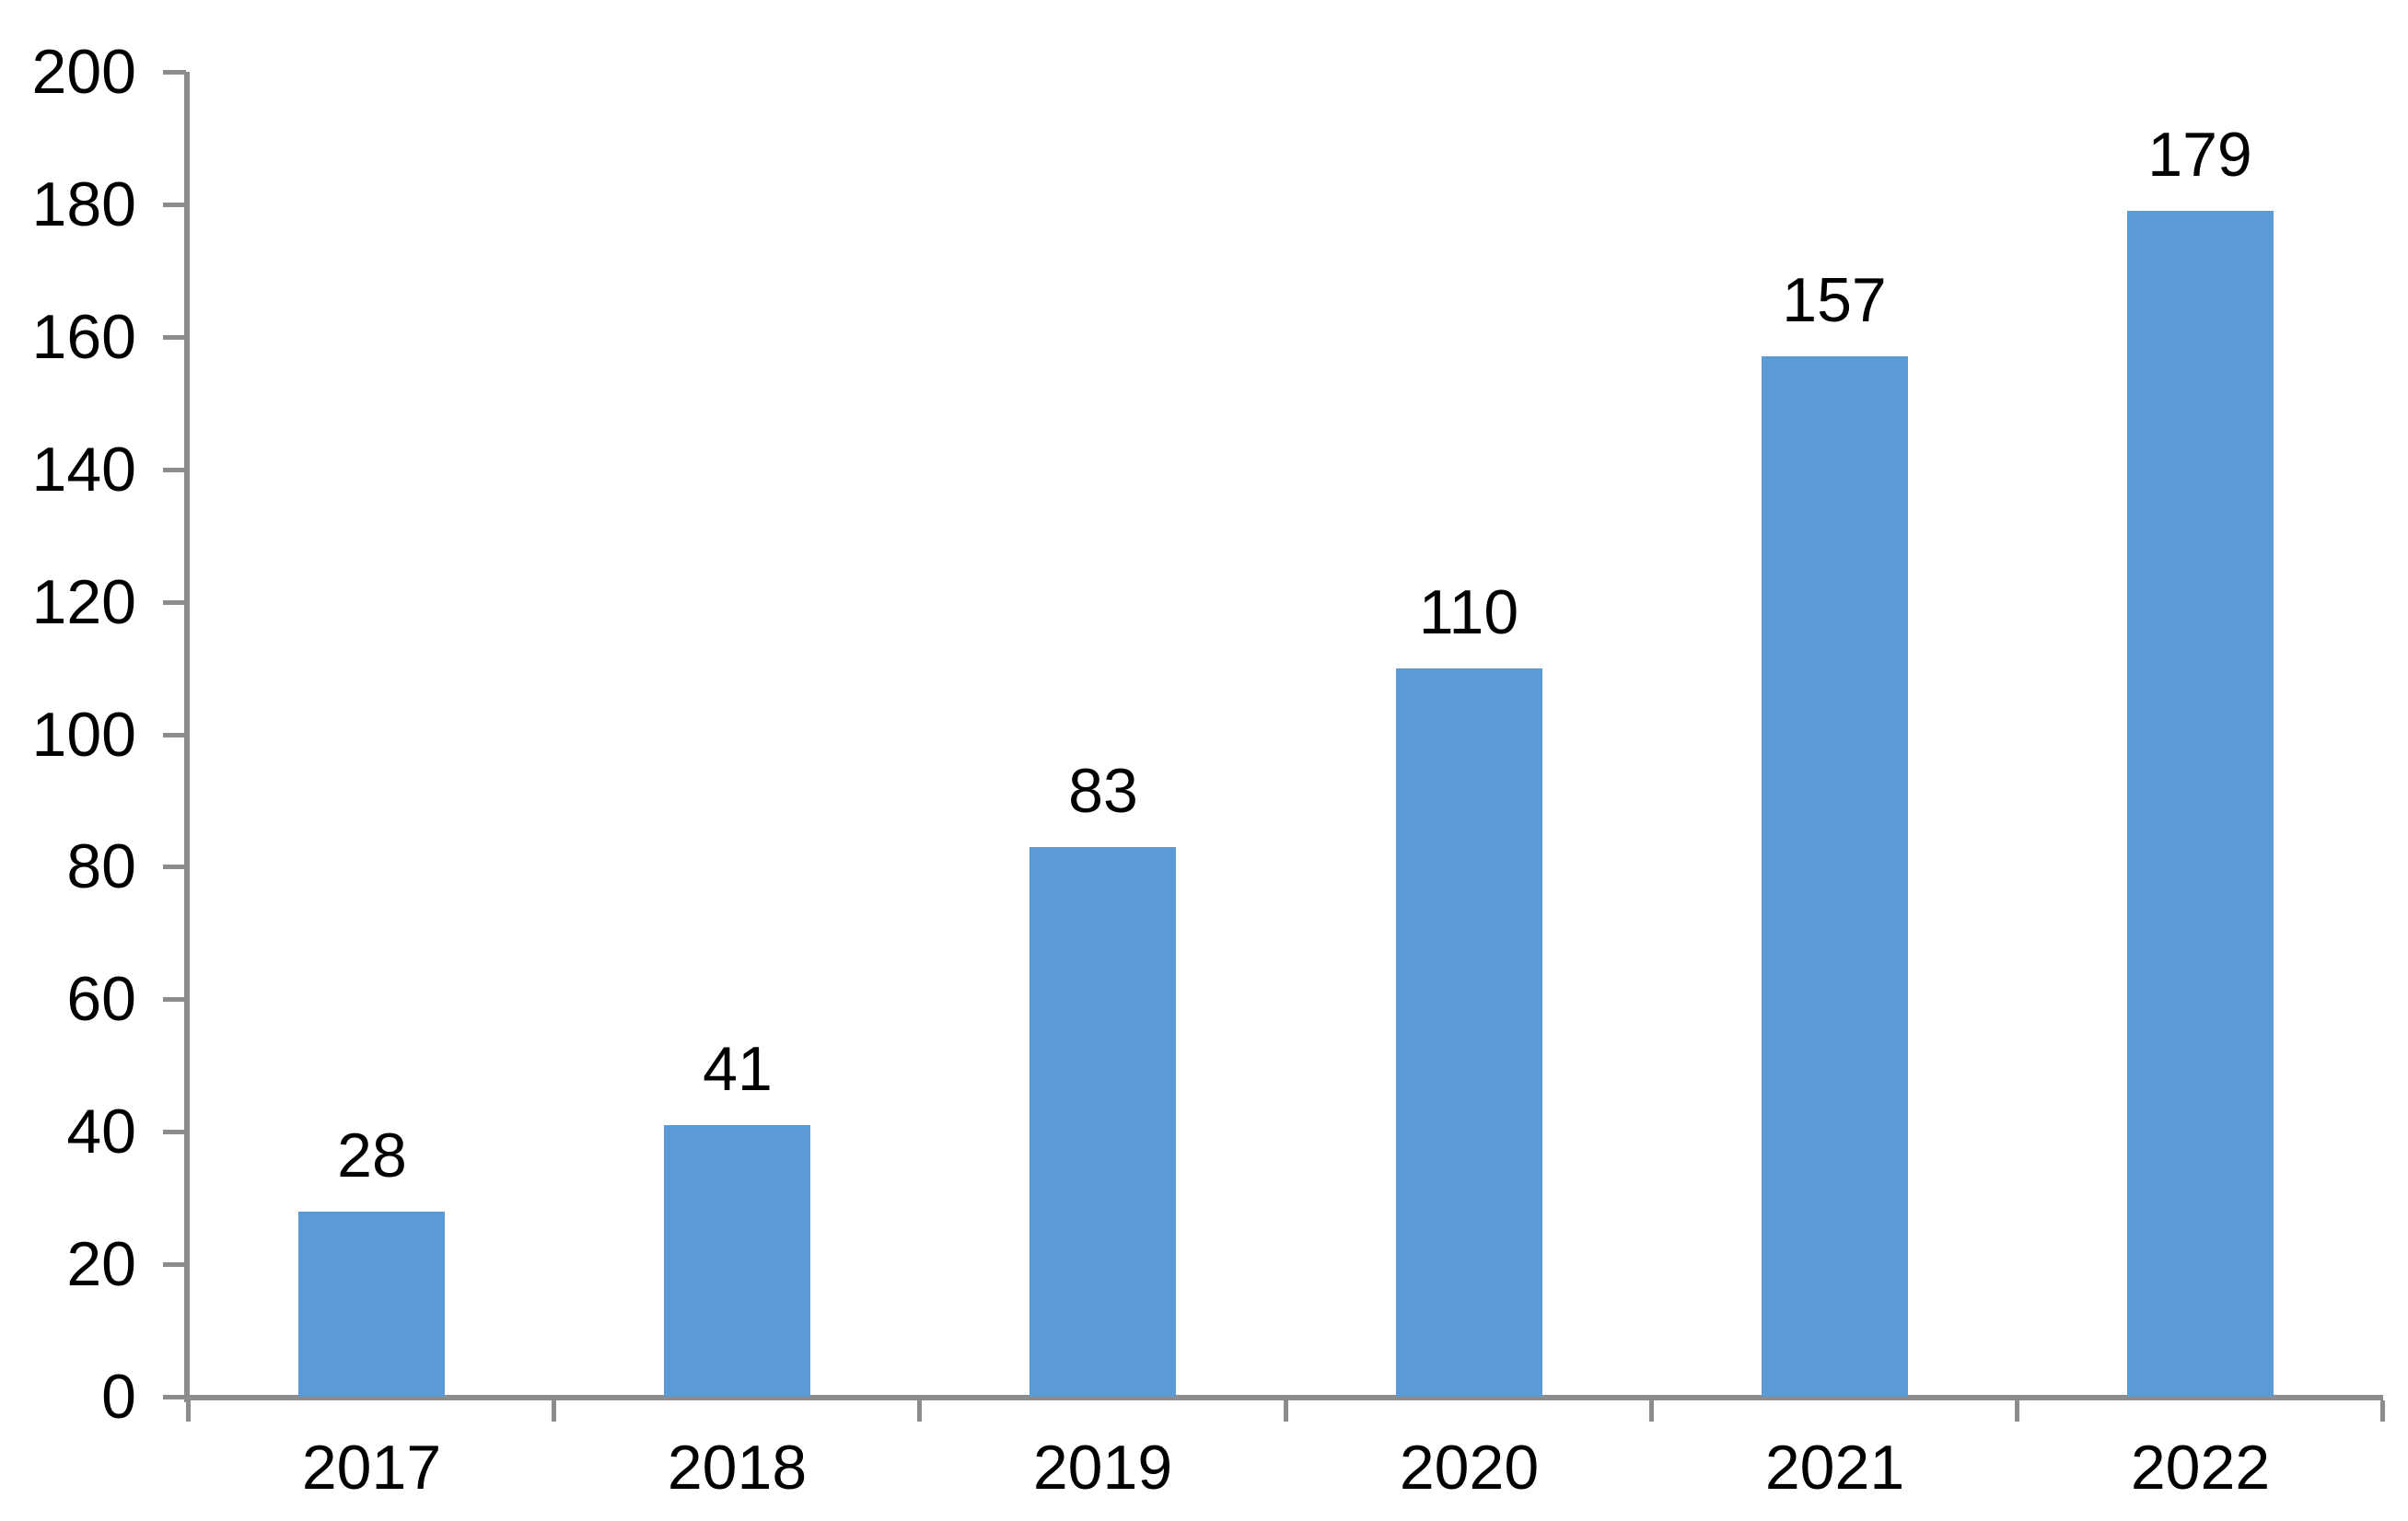 The height and width of the screenshot is (1521, 2408). I want to click on bar-2017, so click(371, 1304).